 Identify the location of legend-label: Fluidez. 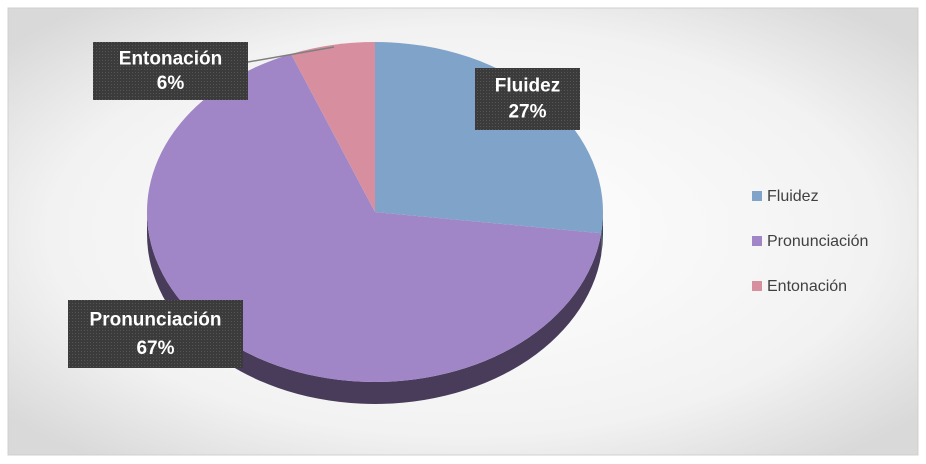
(793, 196).